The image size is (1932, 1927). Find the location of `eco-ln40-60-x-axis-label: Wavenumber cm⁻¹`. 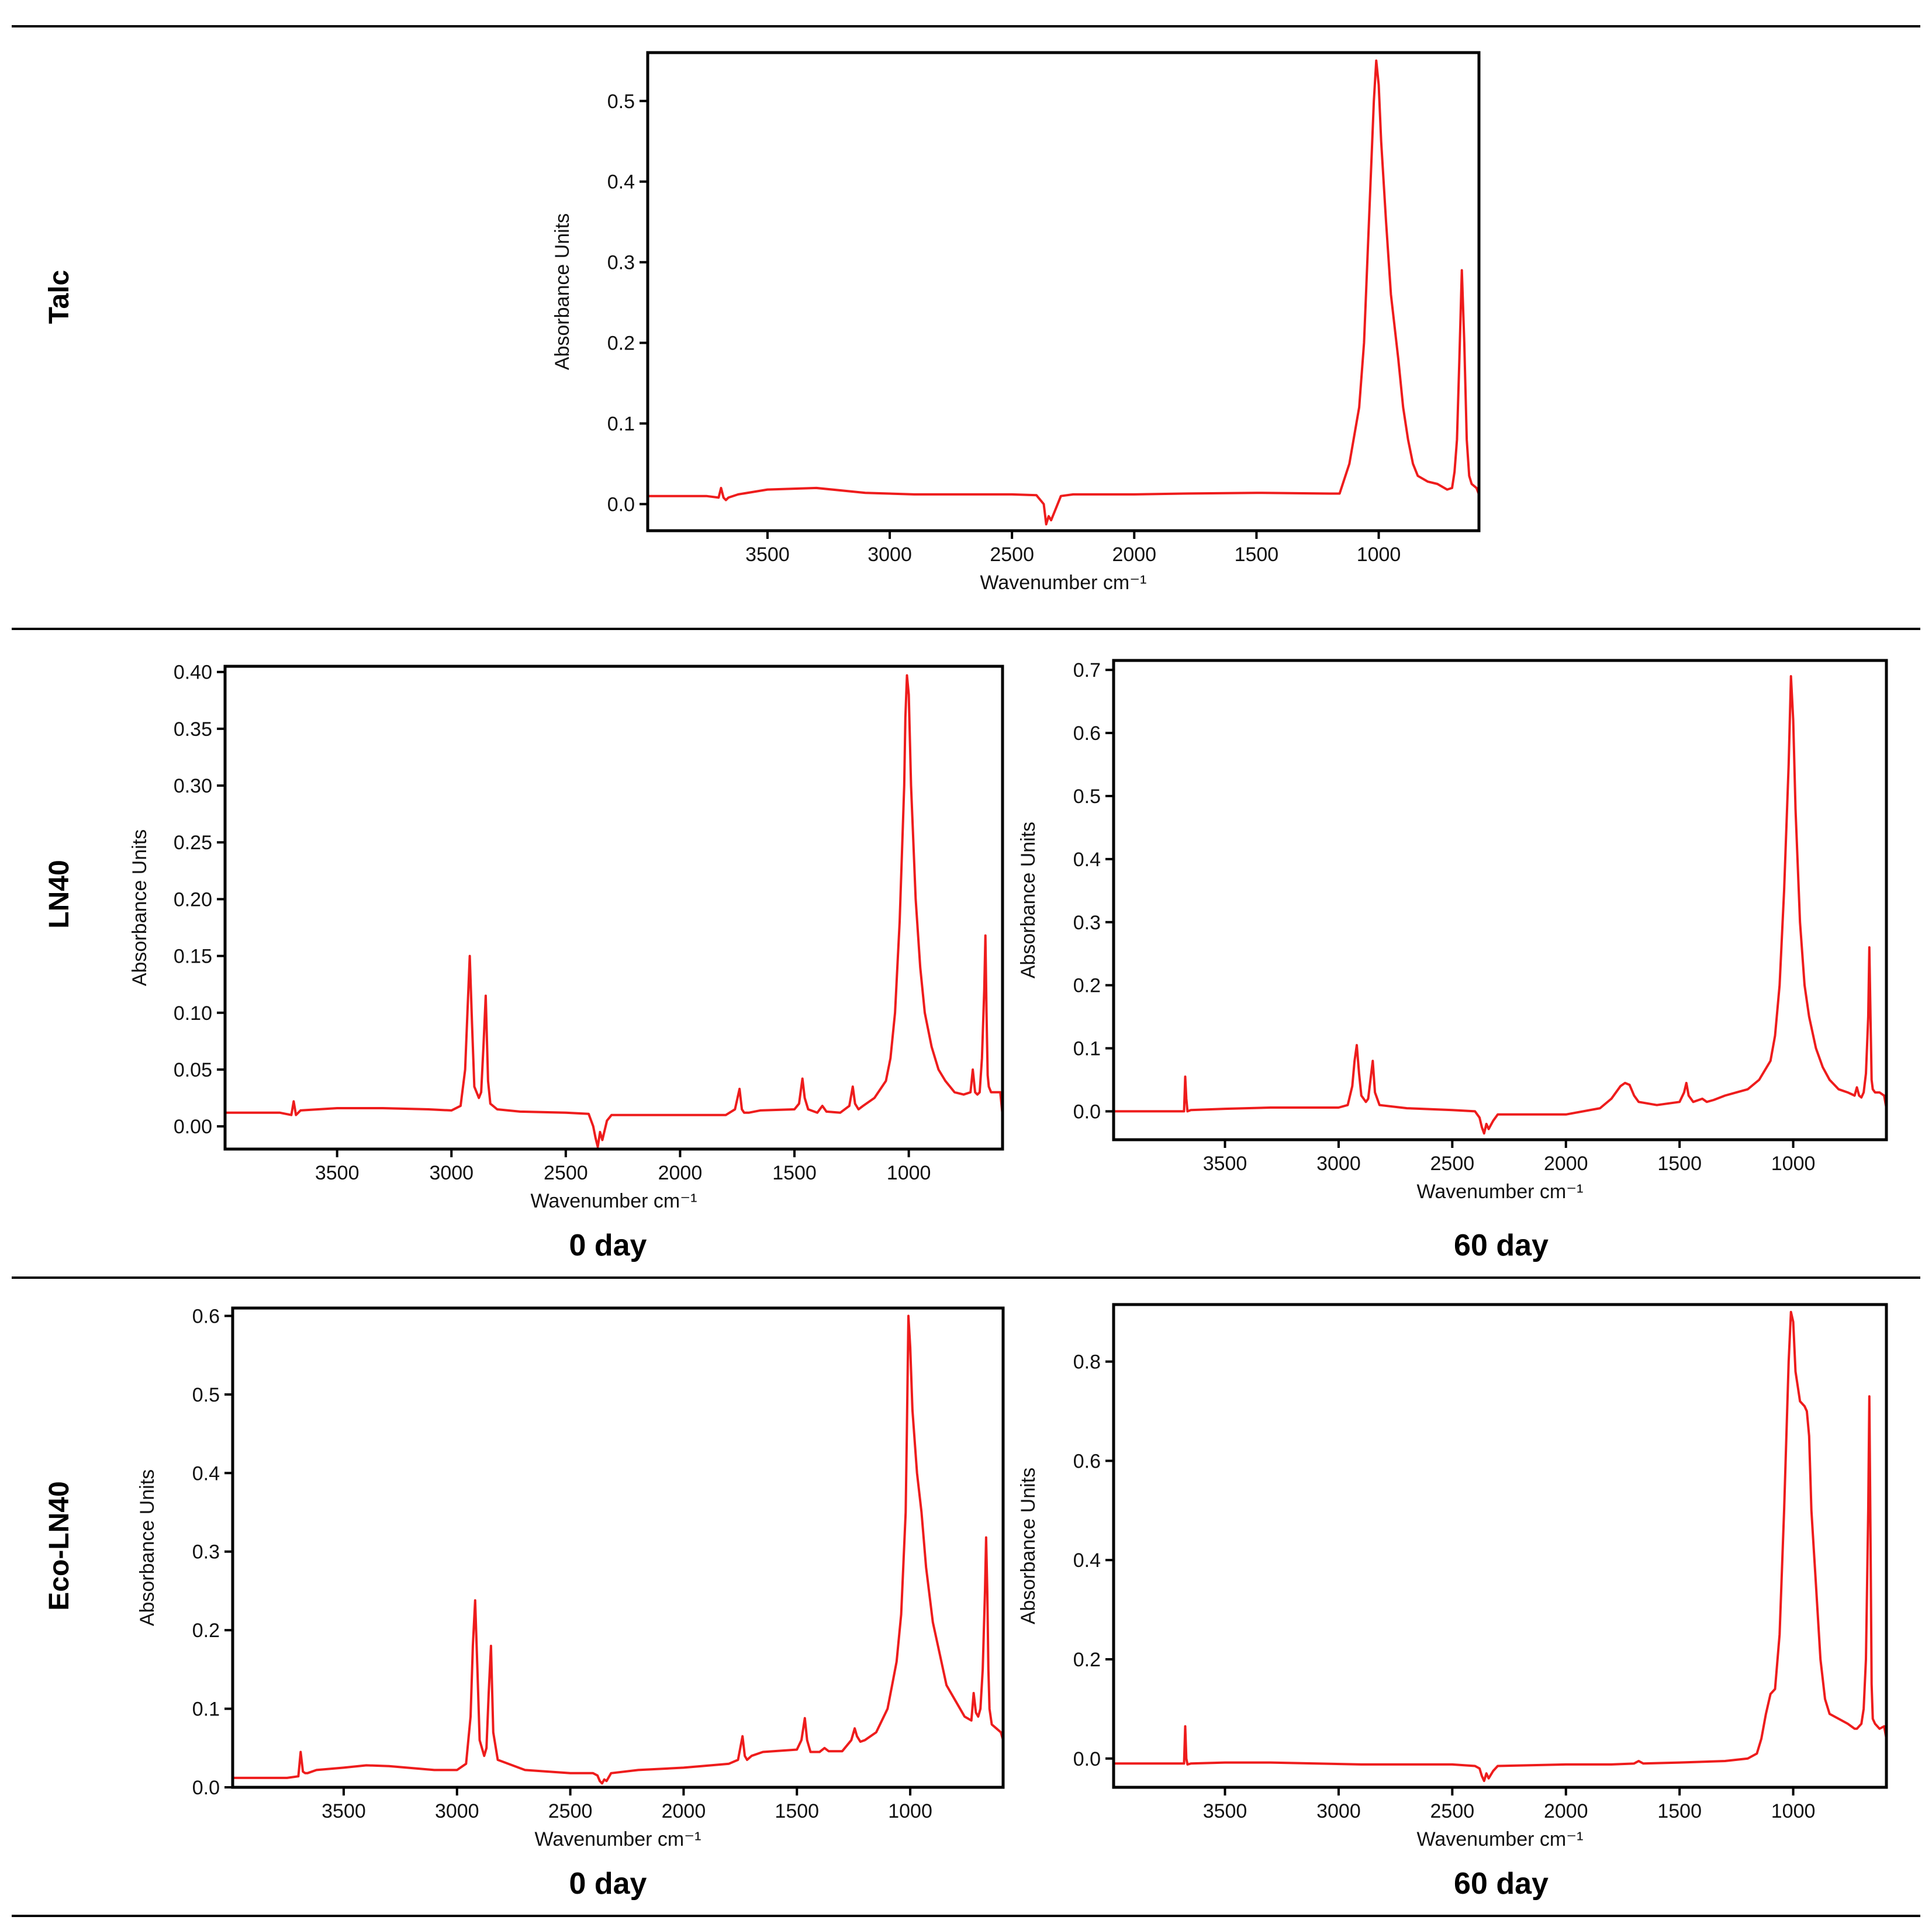

eco-ln40-60-x-axis-label: Wavenumber cm⁻¹ is located at coordinates (1501, 1839).